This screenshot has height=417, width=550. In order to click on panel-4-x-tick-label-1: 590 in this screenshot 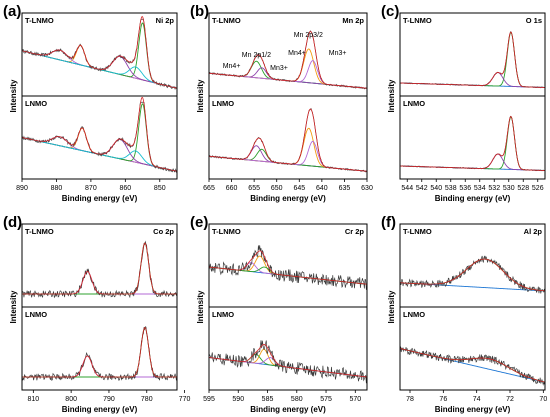, I will do `click(238, 399)`.